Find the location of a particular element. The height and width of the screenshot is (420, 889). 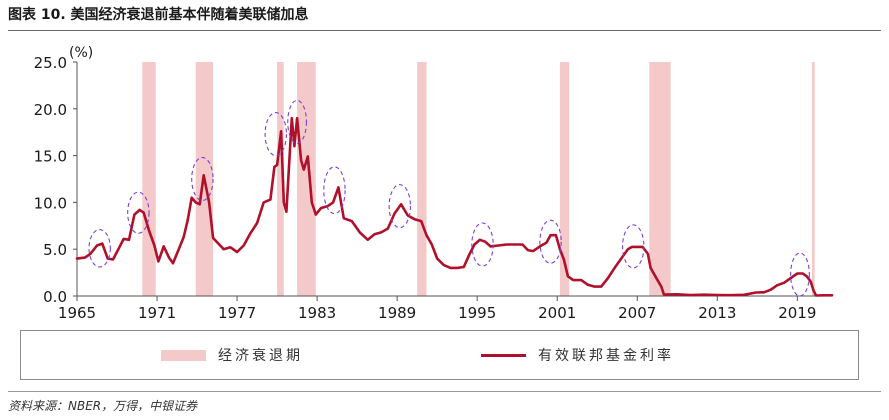

y-tick-label-0: 0.0 is located at coordinates (55, 297).